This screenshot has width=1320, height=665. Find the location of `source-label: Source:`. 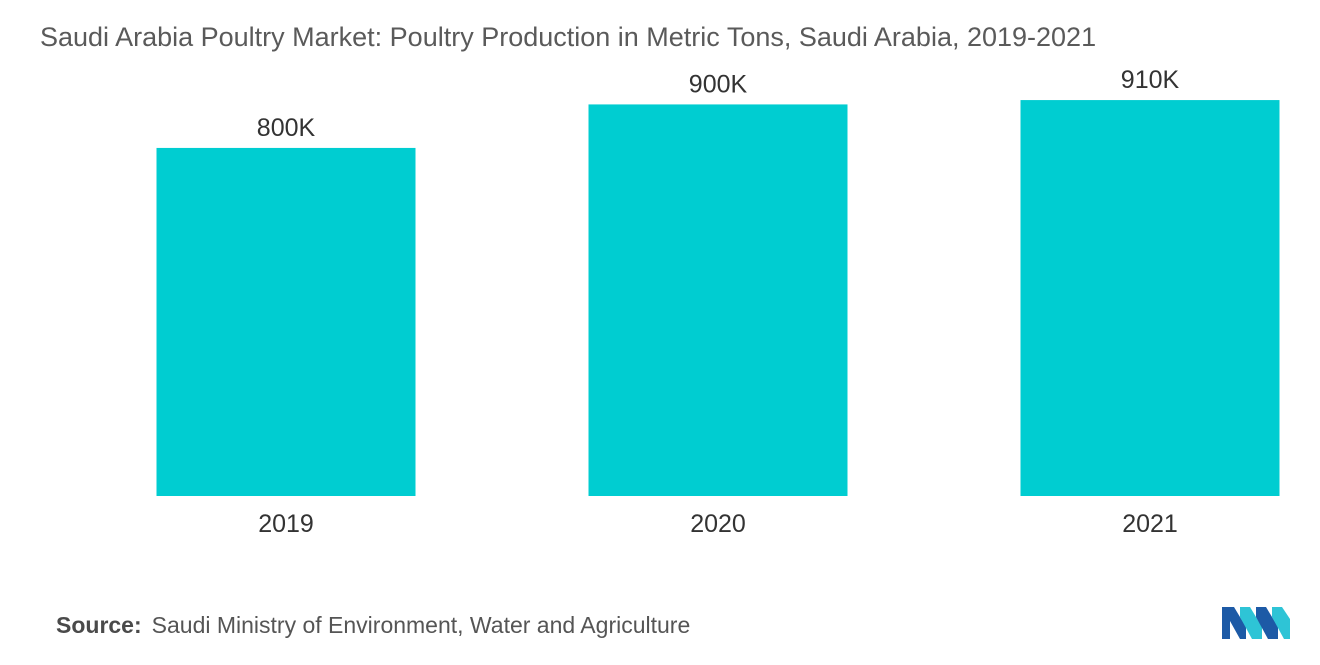

source-label: Source: is located at coordinates (99, 625).